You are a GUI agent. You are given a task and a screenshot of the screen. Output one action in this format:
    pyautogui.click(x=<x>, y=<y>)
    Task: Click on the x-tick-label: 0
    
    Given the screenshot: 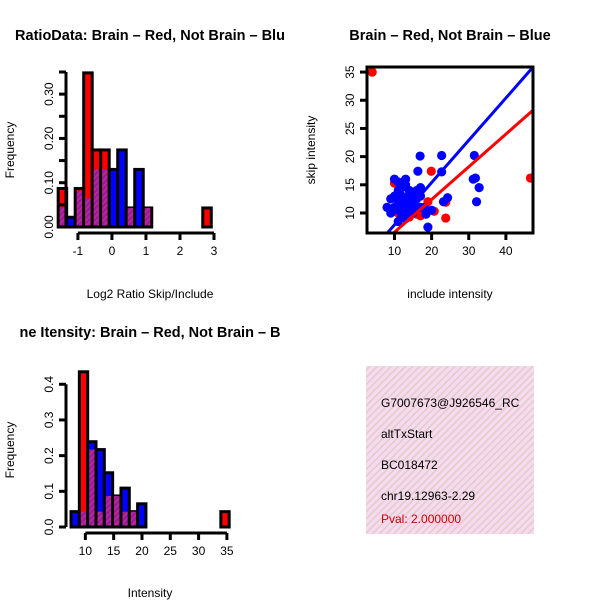 What is the action you would take?
    pyautogui.click(x=112, y=251)
    